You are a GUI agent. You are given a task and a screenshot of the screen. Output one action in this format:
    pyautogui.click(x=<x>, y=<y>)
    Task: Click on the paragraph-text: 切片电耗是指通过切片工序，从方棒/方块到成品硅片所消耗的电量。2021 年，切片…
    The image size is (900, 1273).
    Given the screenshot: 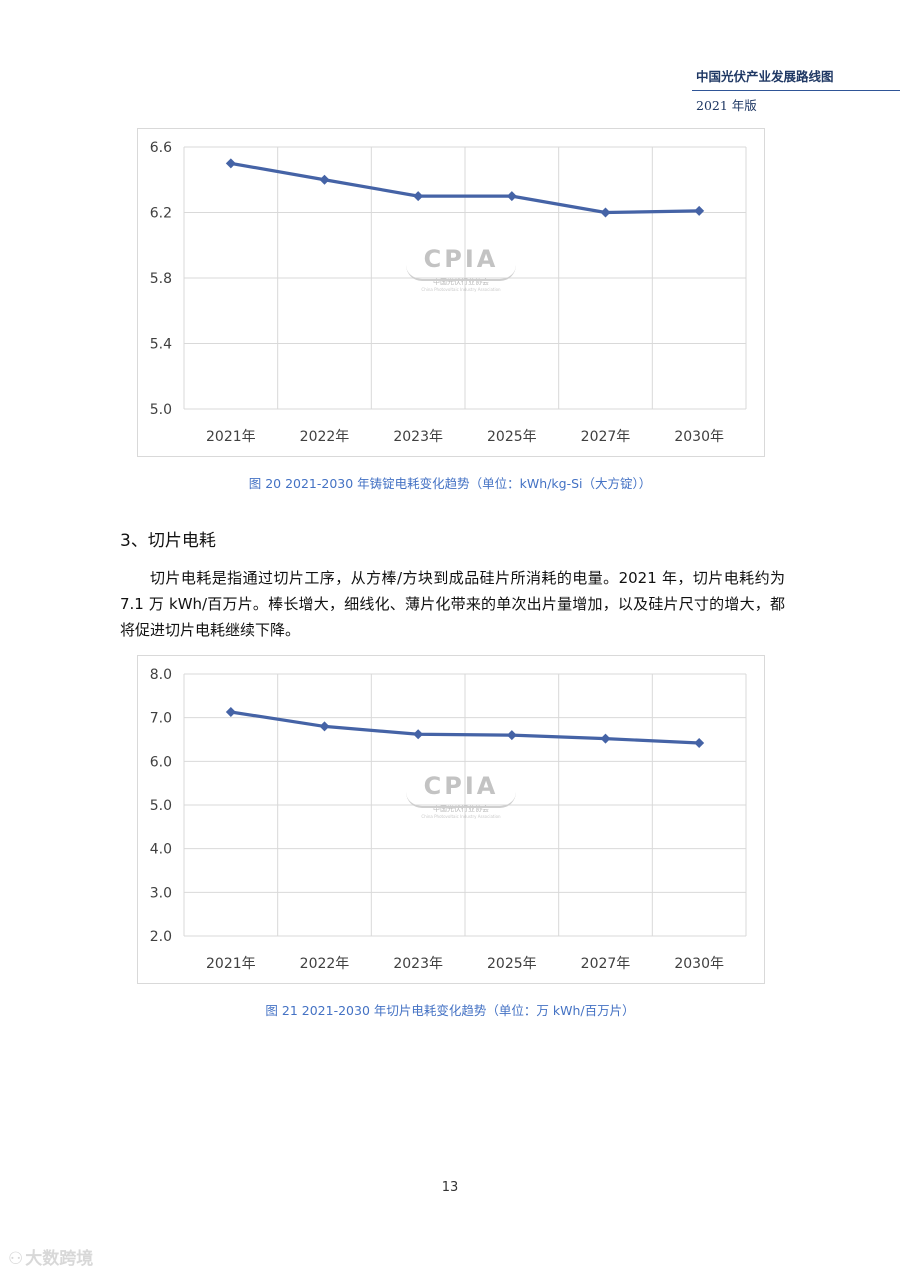 What is the action you would take?
    pyautogui.click(x=452, y=604)
    